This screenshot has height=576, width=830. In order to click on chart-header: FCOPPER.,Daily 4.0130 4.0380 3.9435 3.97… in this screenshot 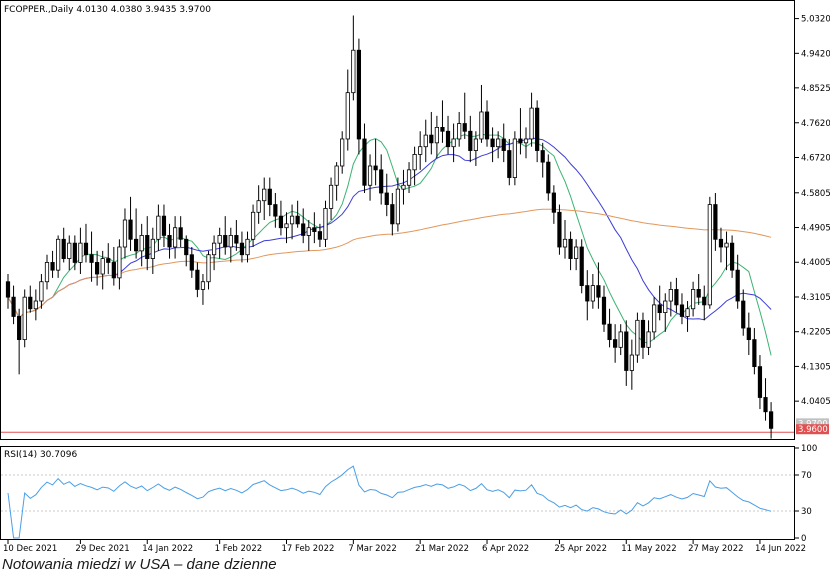, I will do `click(107, 10)`.